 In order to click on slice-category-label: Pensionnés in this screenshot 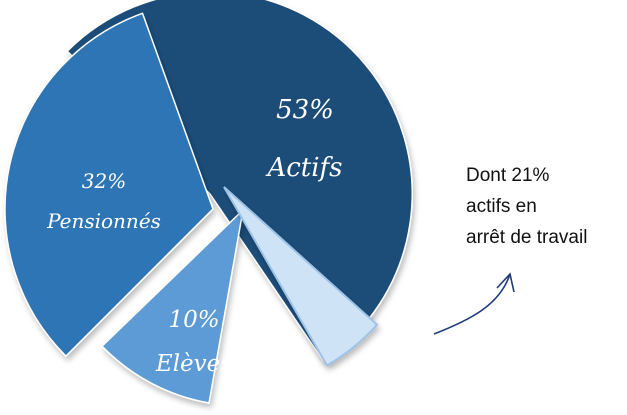, I will do `click(103, 221)`.